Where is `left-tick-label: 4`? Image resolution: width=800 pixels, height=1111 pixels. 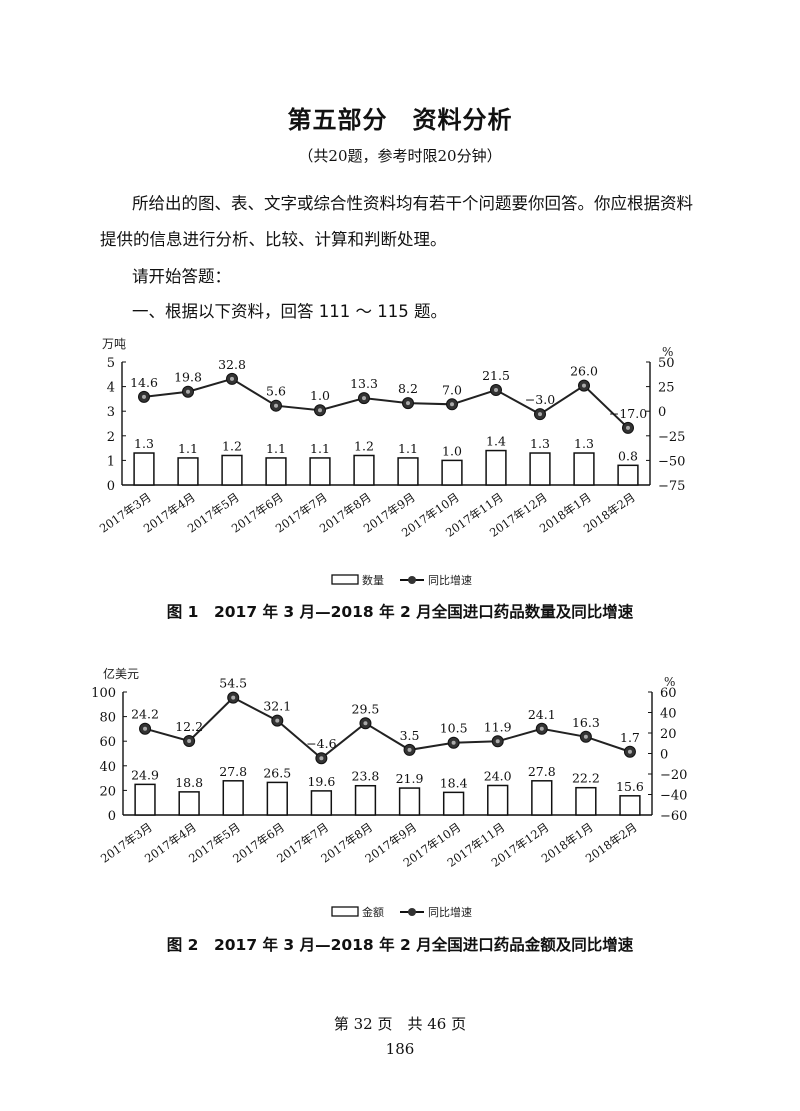
left-tick-label: 4 is located at coordinates (111, 388).